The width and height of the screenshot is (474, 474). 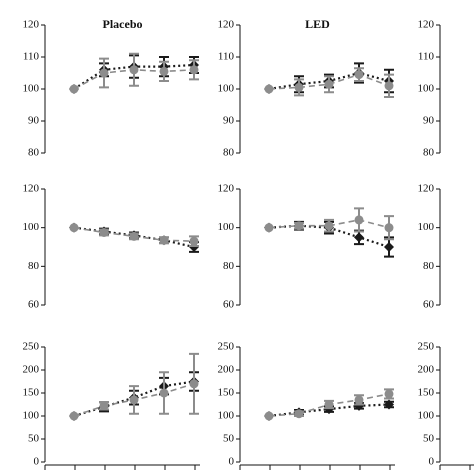 What do you see at coordinates (123, 24) in the screenshot?
I see `panel-title: Placebo` at bounding box center [123, 24].